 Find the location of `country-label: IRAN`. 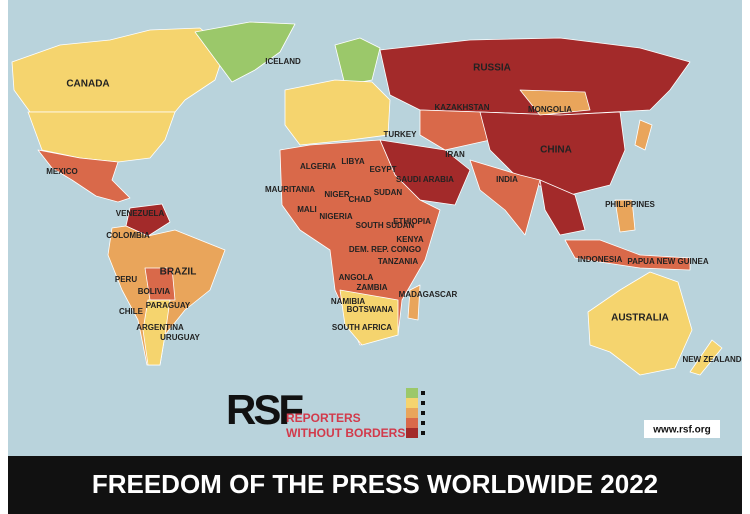

country-label: IRAN is located at coordinates (455, 154).